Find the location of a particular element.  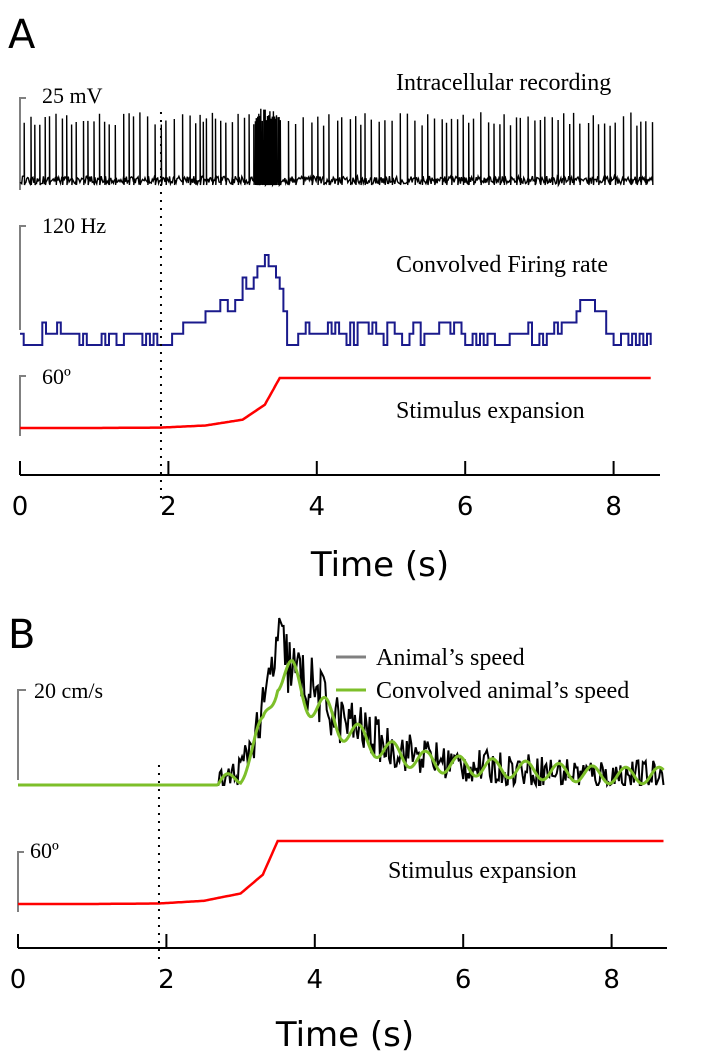

panel-b-letter: B is located at coordinates (21, 635).